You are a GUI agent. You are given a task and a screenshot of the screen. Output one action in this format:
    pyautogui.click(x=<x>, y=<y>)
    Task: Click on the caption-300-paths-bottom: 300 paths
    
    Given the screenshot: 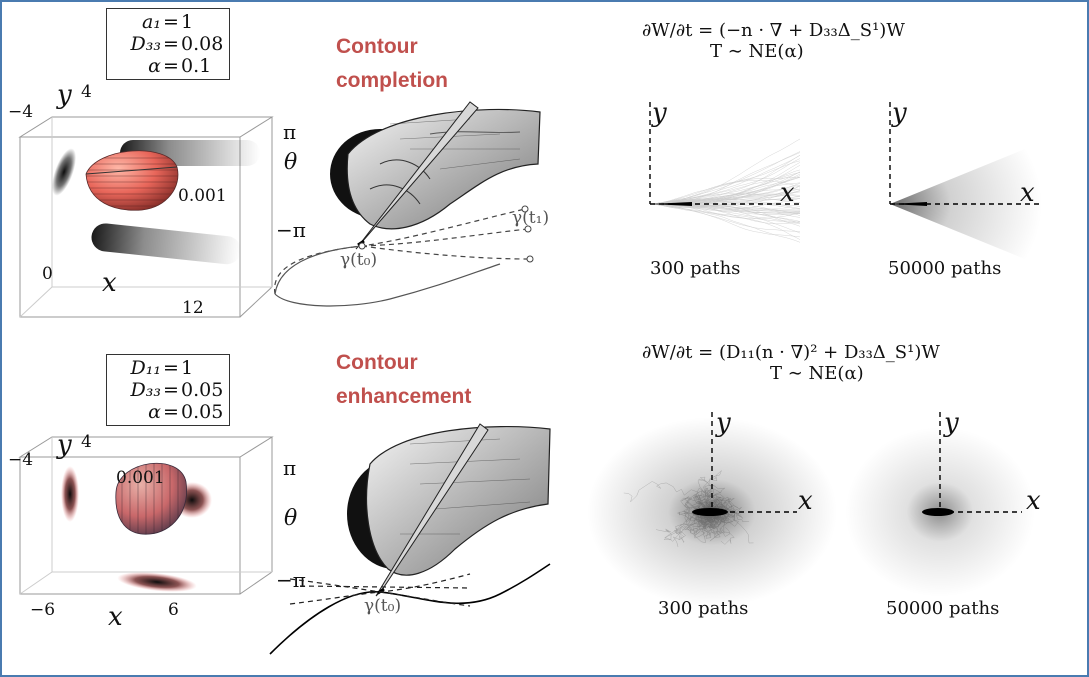 What is the action you would take?
    pyautogui.click(x=703, y=608)
    